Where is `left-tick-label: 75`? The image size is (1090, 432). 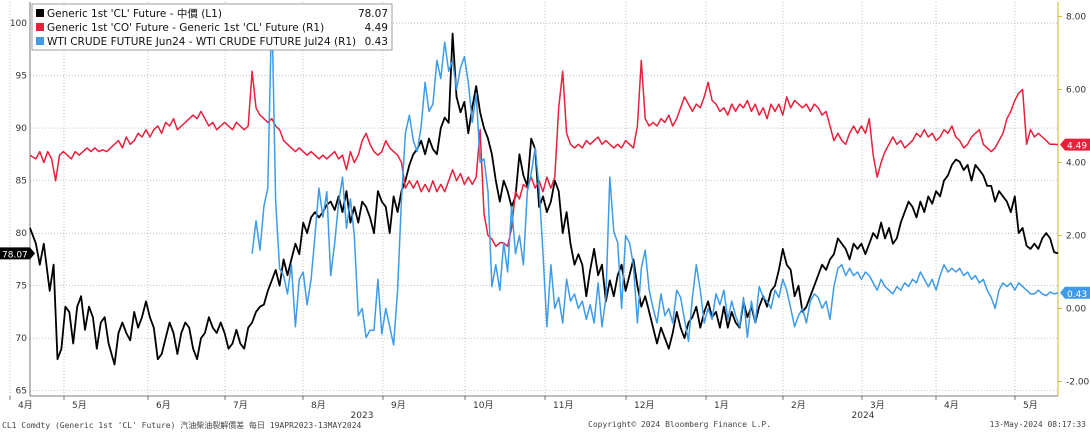 left-tick-label: 75 is located at coordinates (21, 287).